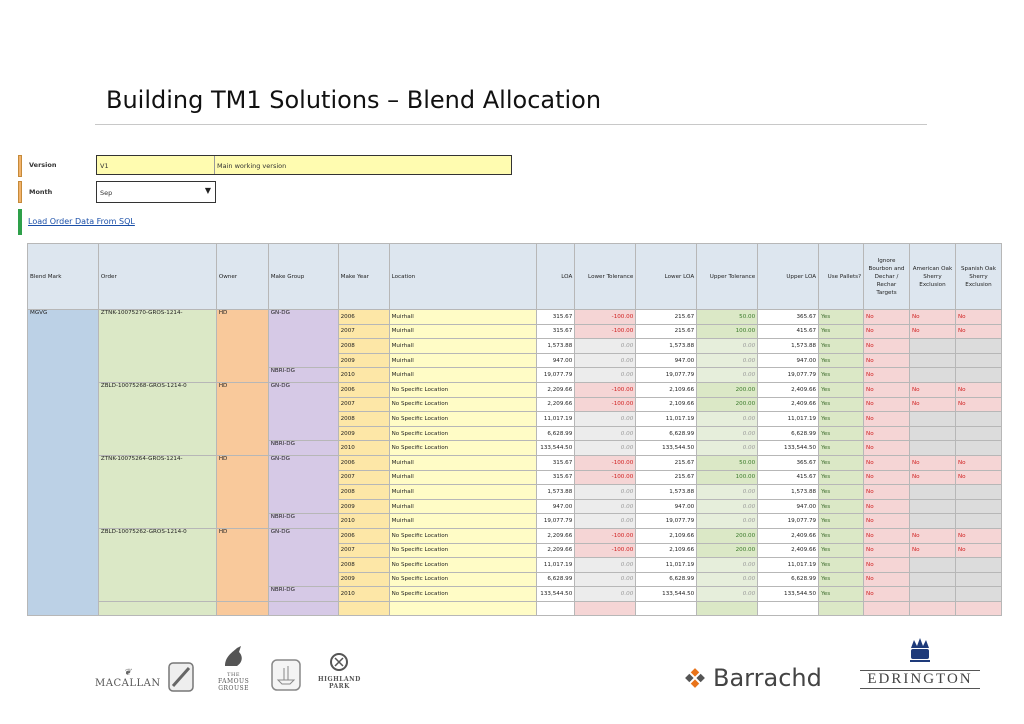 Image resolution: width=1024 pixels, height=724 pixels. I want to click on upper-tolerance-cell: 50.00, so click(727, 317).